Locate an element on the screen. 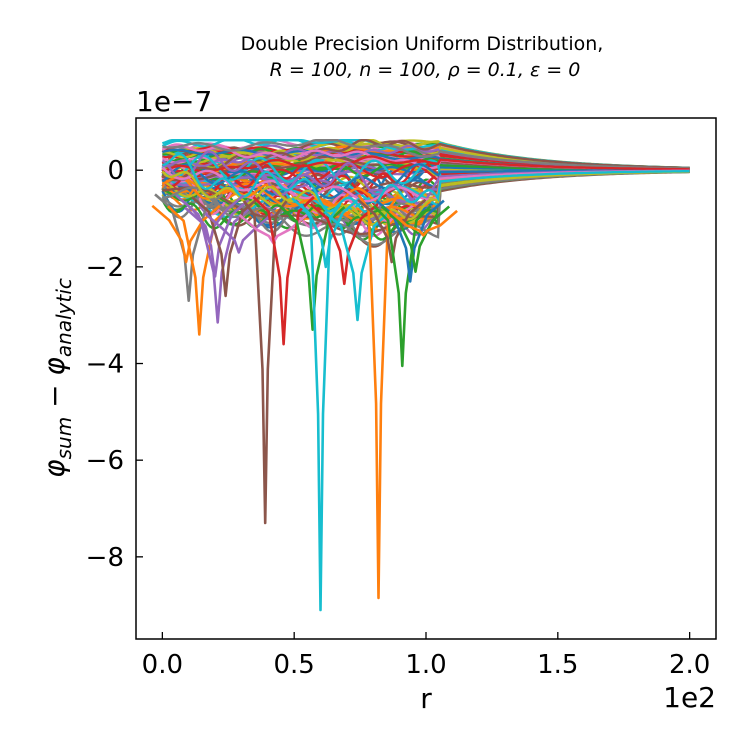  x-tick-label: 1.0 is located at coordinates (425, 665).